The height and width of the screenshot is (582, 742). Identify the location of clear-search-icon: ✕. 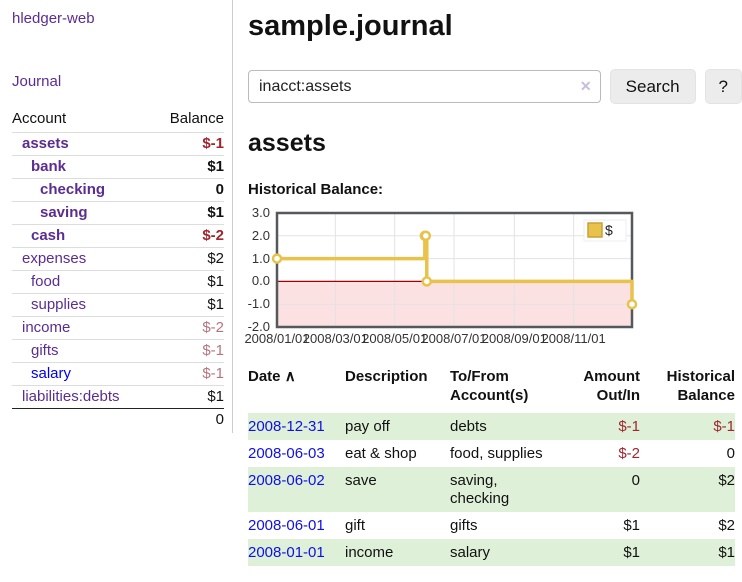
(585, 86).